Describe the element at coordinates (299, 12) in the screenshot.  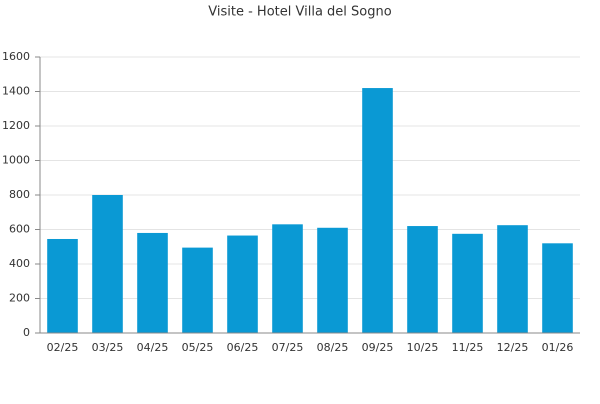
I see `chart-title: Visite - Hotel Villa del Sogno` at that location.